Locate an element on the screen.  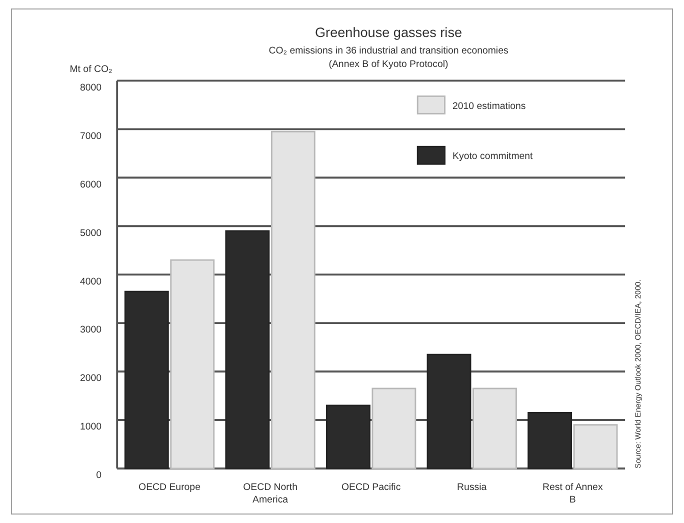
y-tick-label: 8000 is located at coordinates (91, 88).